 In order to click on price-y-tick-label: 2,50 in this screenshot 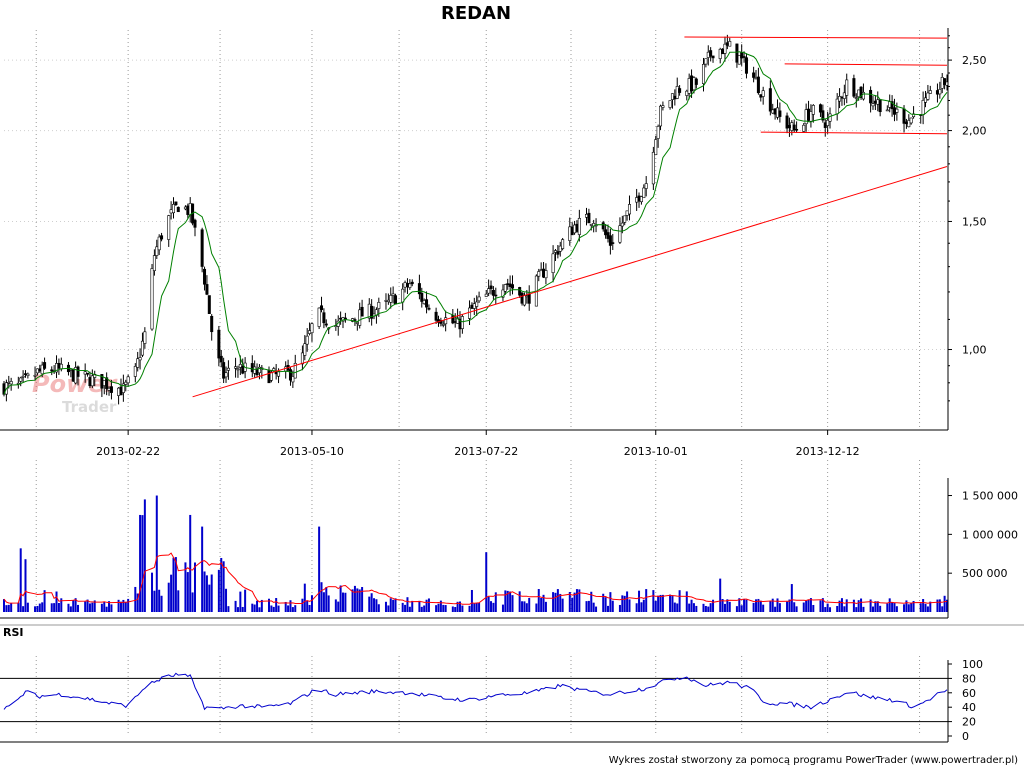, I will do `click(974, 60)`.